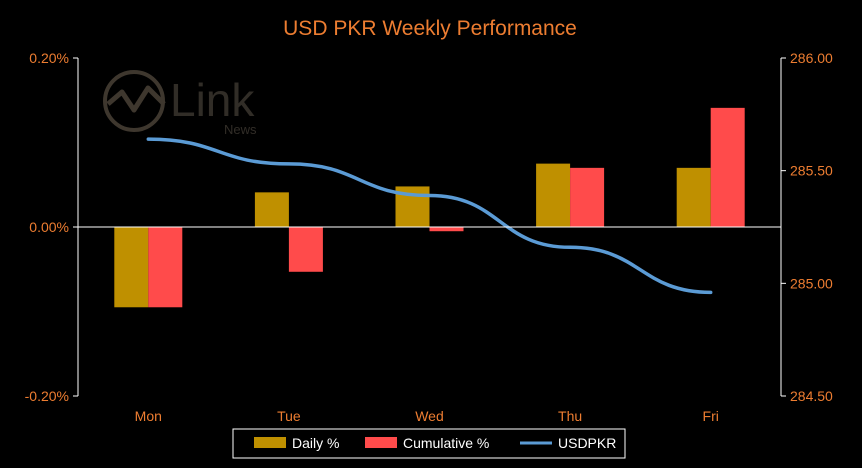 This screenshot has height=468, width=862. What do you see at coordinates (811, 171) in the screenshot?
I see `right-tick-label: 285.50` at bounding box center [811, 171].